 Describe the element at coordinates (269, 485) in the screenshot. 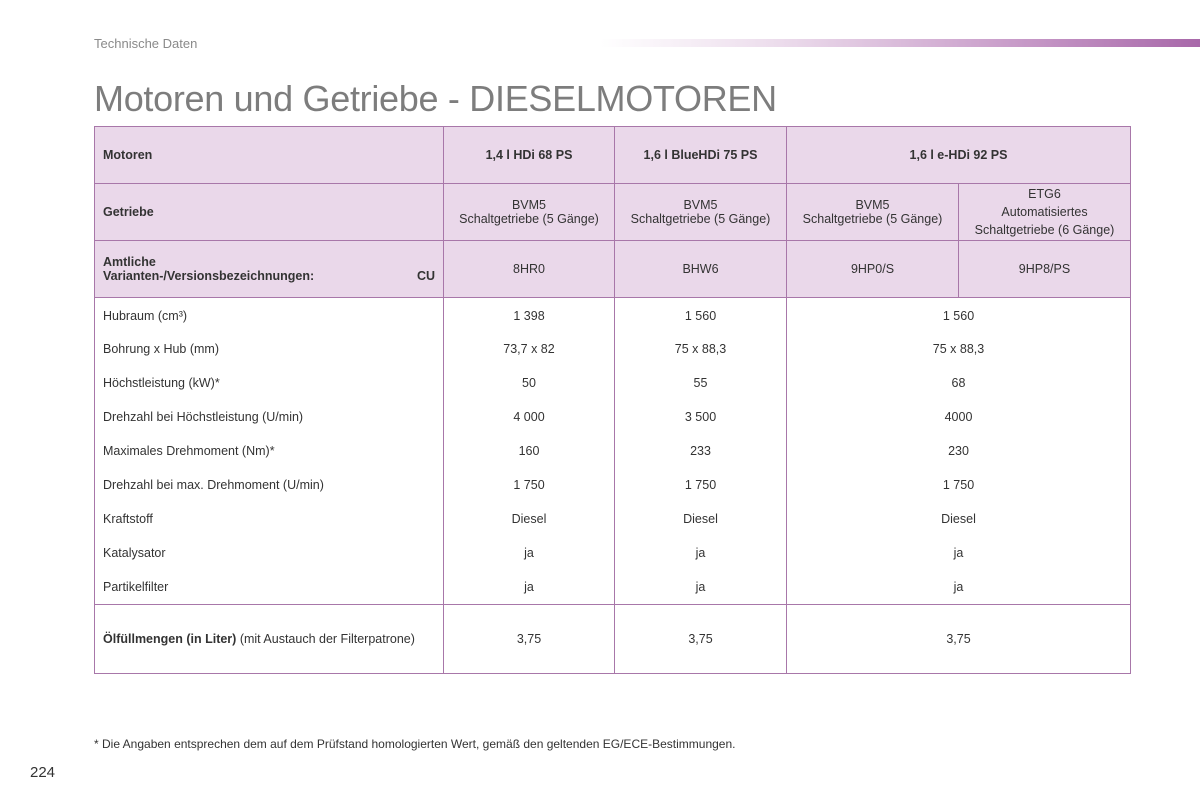

I see `row-label: Drehzahl bei max. Drehmoment (U/min)` at that location.